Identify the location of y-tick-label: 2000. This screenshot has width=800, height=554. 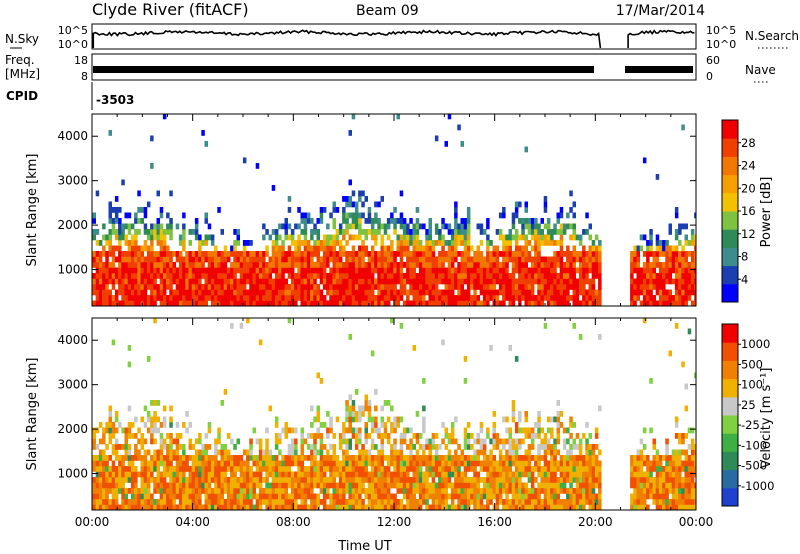
(72, 429).